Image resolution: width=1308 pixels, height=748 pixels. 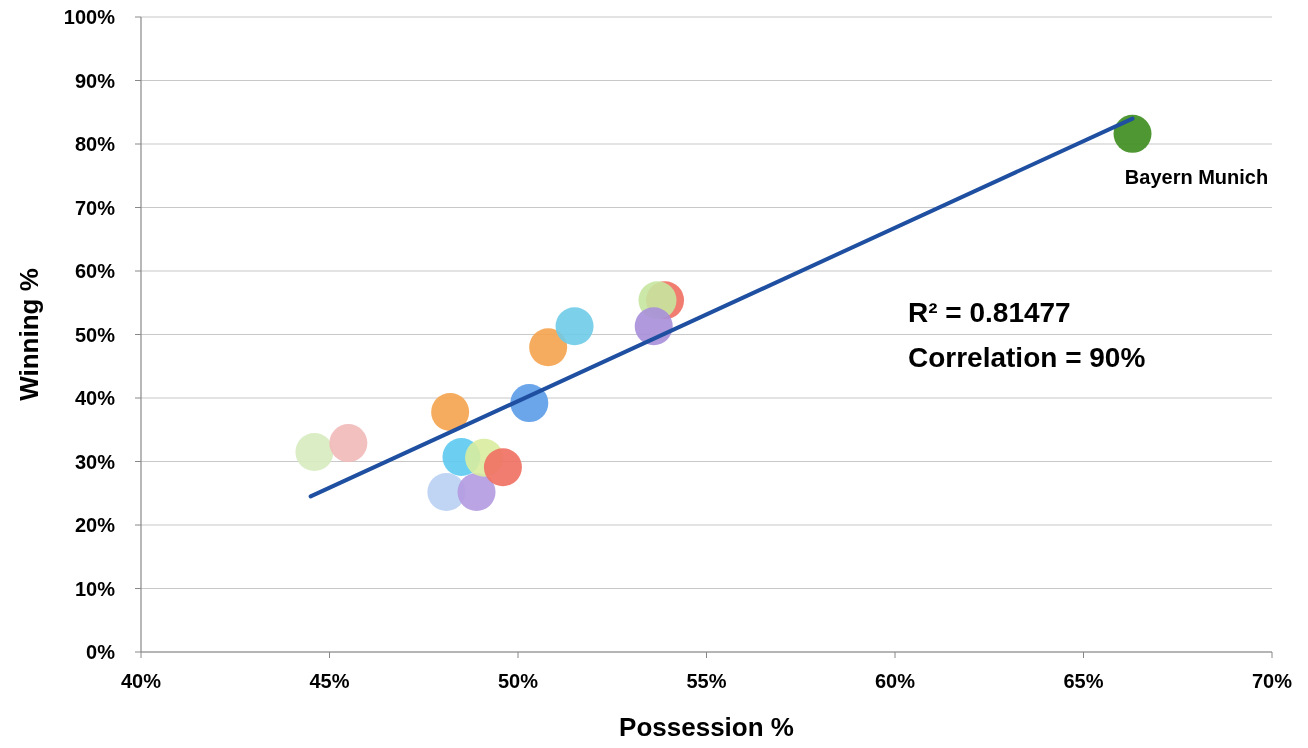 What do you see at coordinates (95, 334) in the screenshot?
I see `y-tick-label: 50%` at bounding box center [95, 334].